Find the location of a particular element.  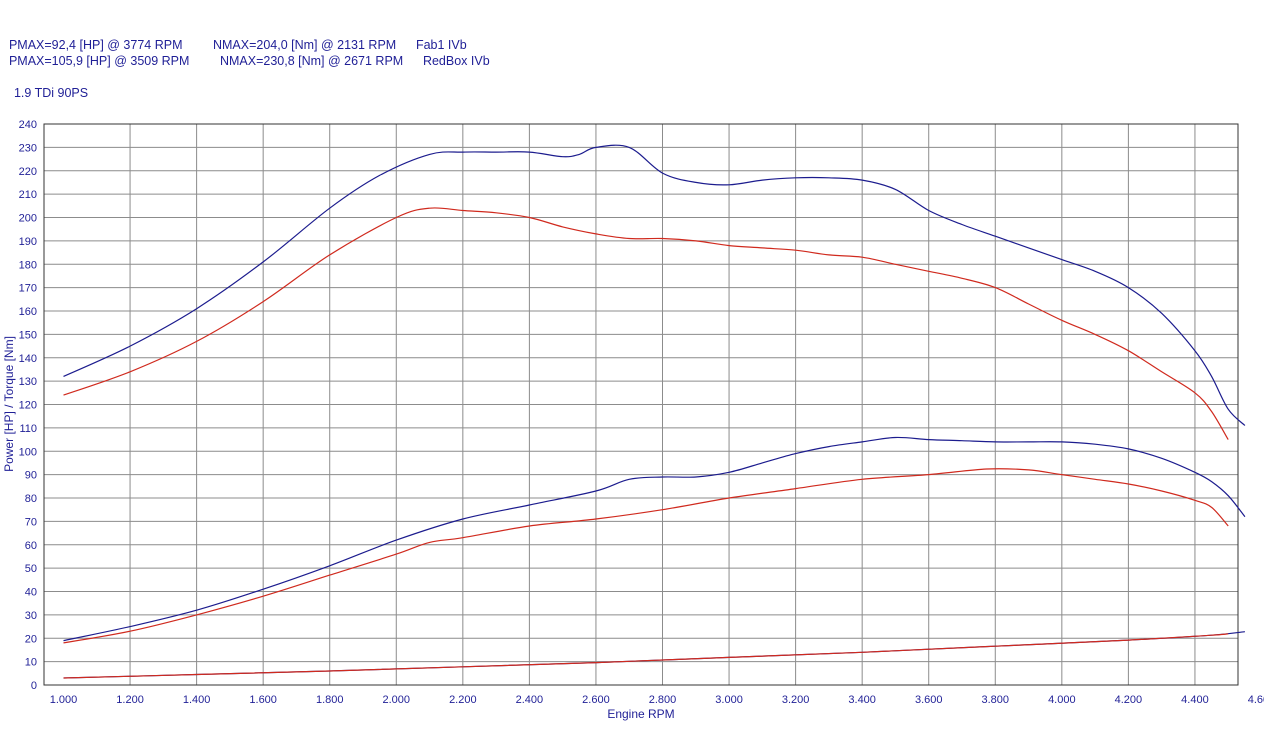

y-tick-label: 170 is located at coordinates (28, 289).